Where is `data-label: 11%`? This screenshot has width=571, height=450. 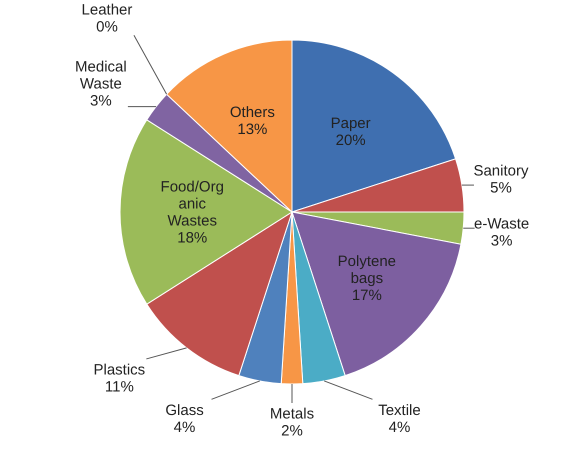
data-label: 11% is located at coordinates (119, 387).